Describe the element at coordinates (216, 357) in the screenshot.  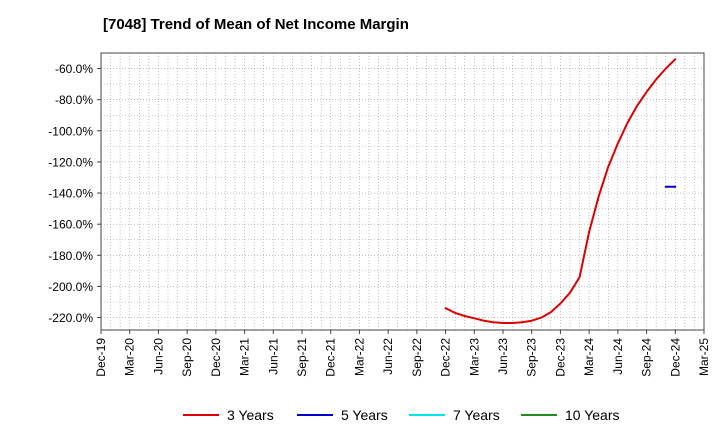
I see `x-tick-label: Dec-20` at that location.